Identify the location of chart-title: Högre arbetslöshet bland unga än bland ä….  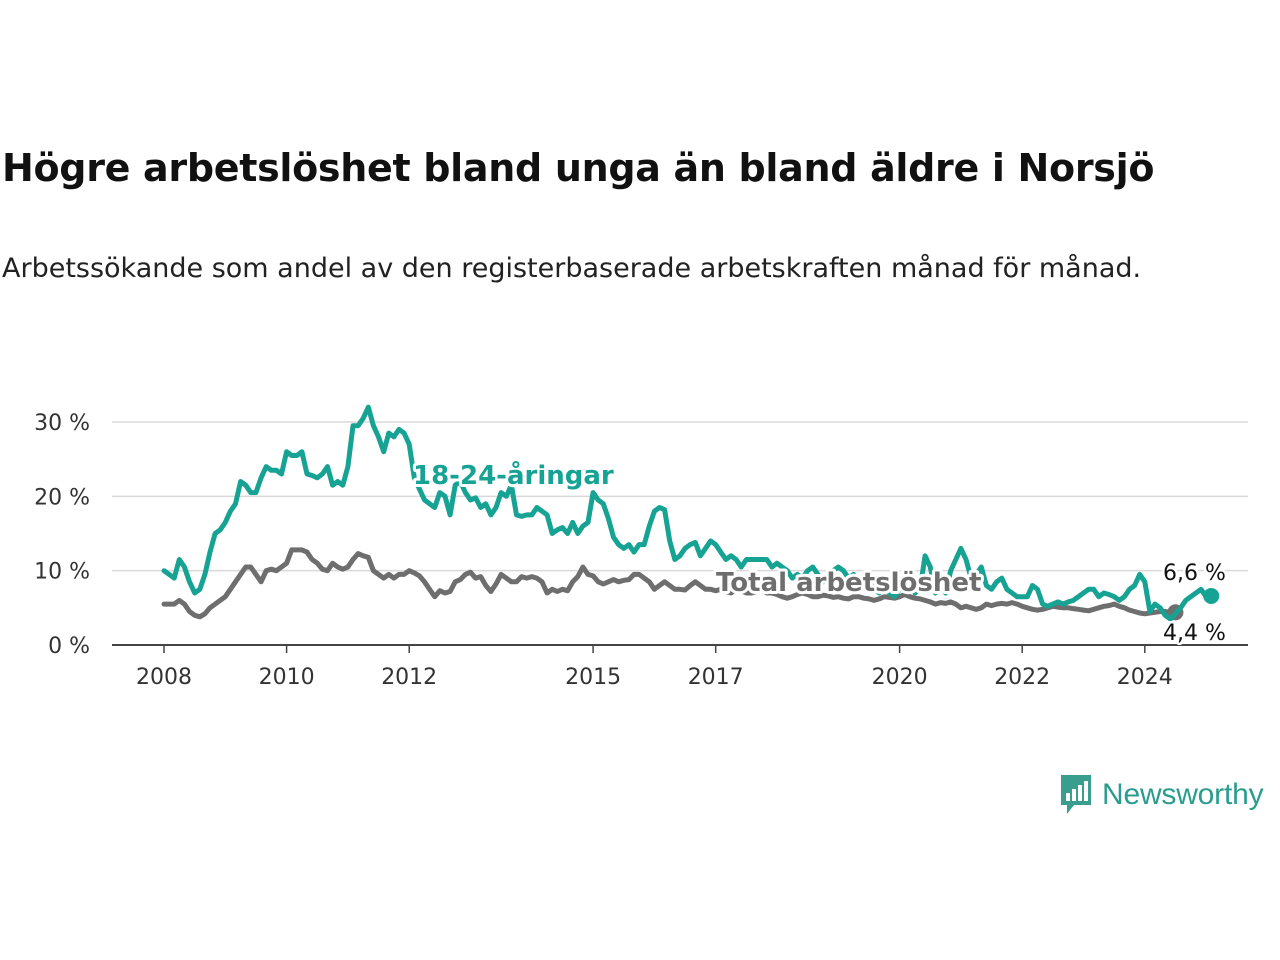
(578, 168).